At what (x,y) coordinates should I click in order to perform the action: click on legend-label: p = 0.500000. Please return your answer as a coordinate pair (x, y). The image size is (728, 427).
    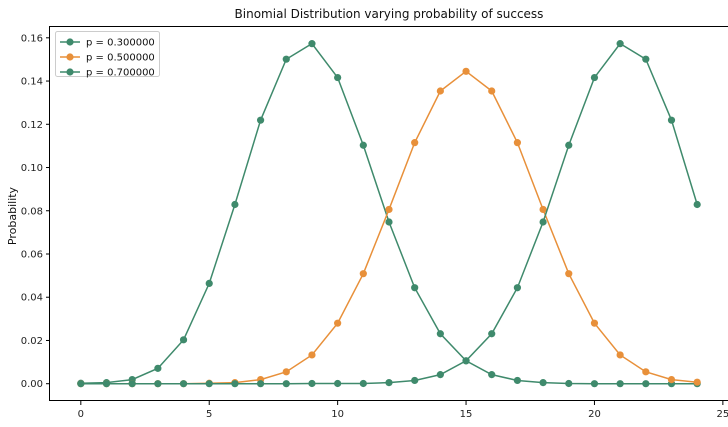
    Looking at the image, I should click on (120, 58).